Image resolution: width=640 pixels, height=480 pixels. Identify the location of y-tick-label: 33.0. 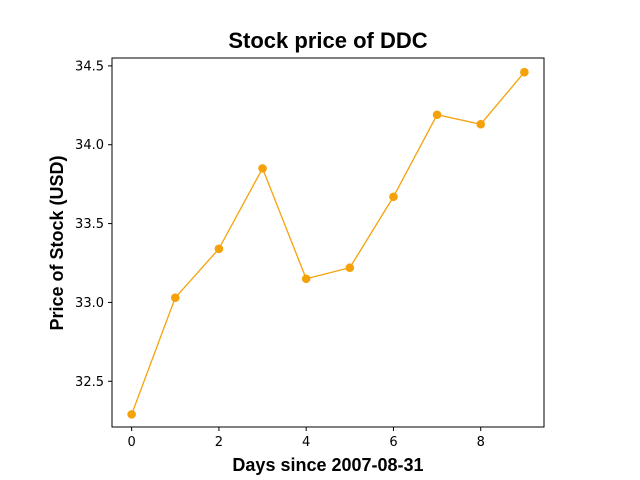
(89, 303).